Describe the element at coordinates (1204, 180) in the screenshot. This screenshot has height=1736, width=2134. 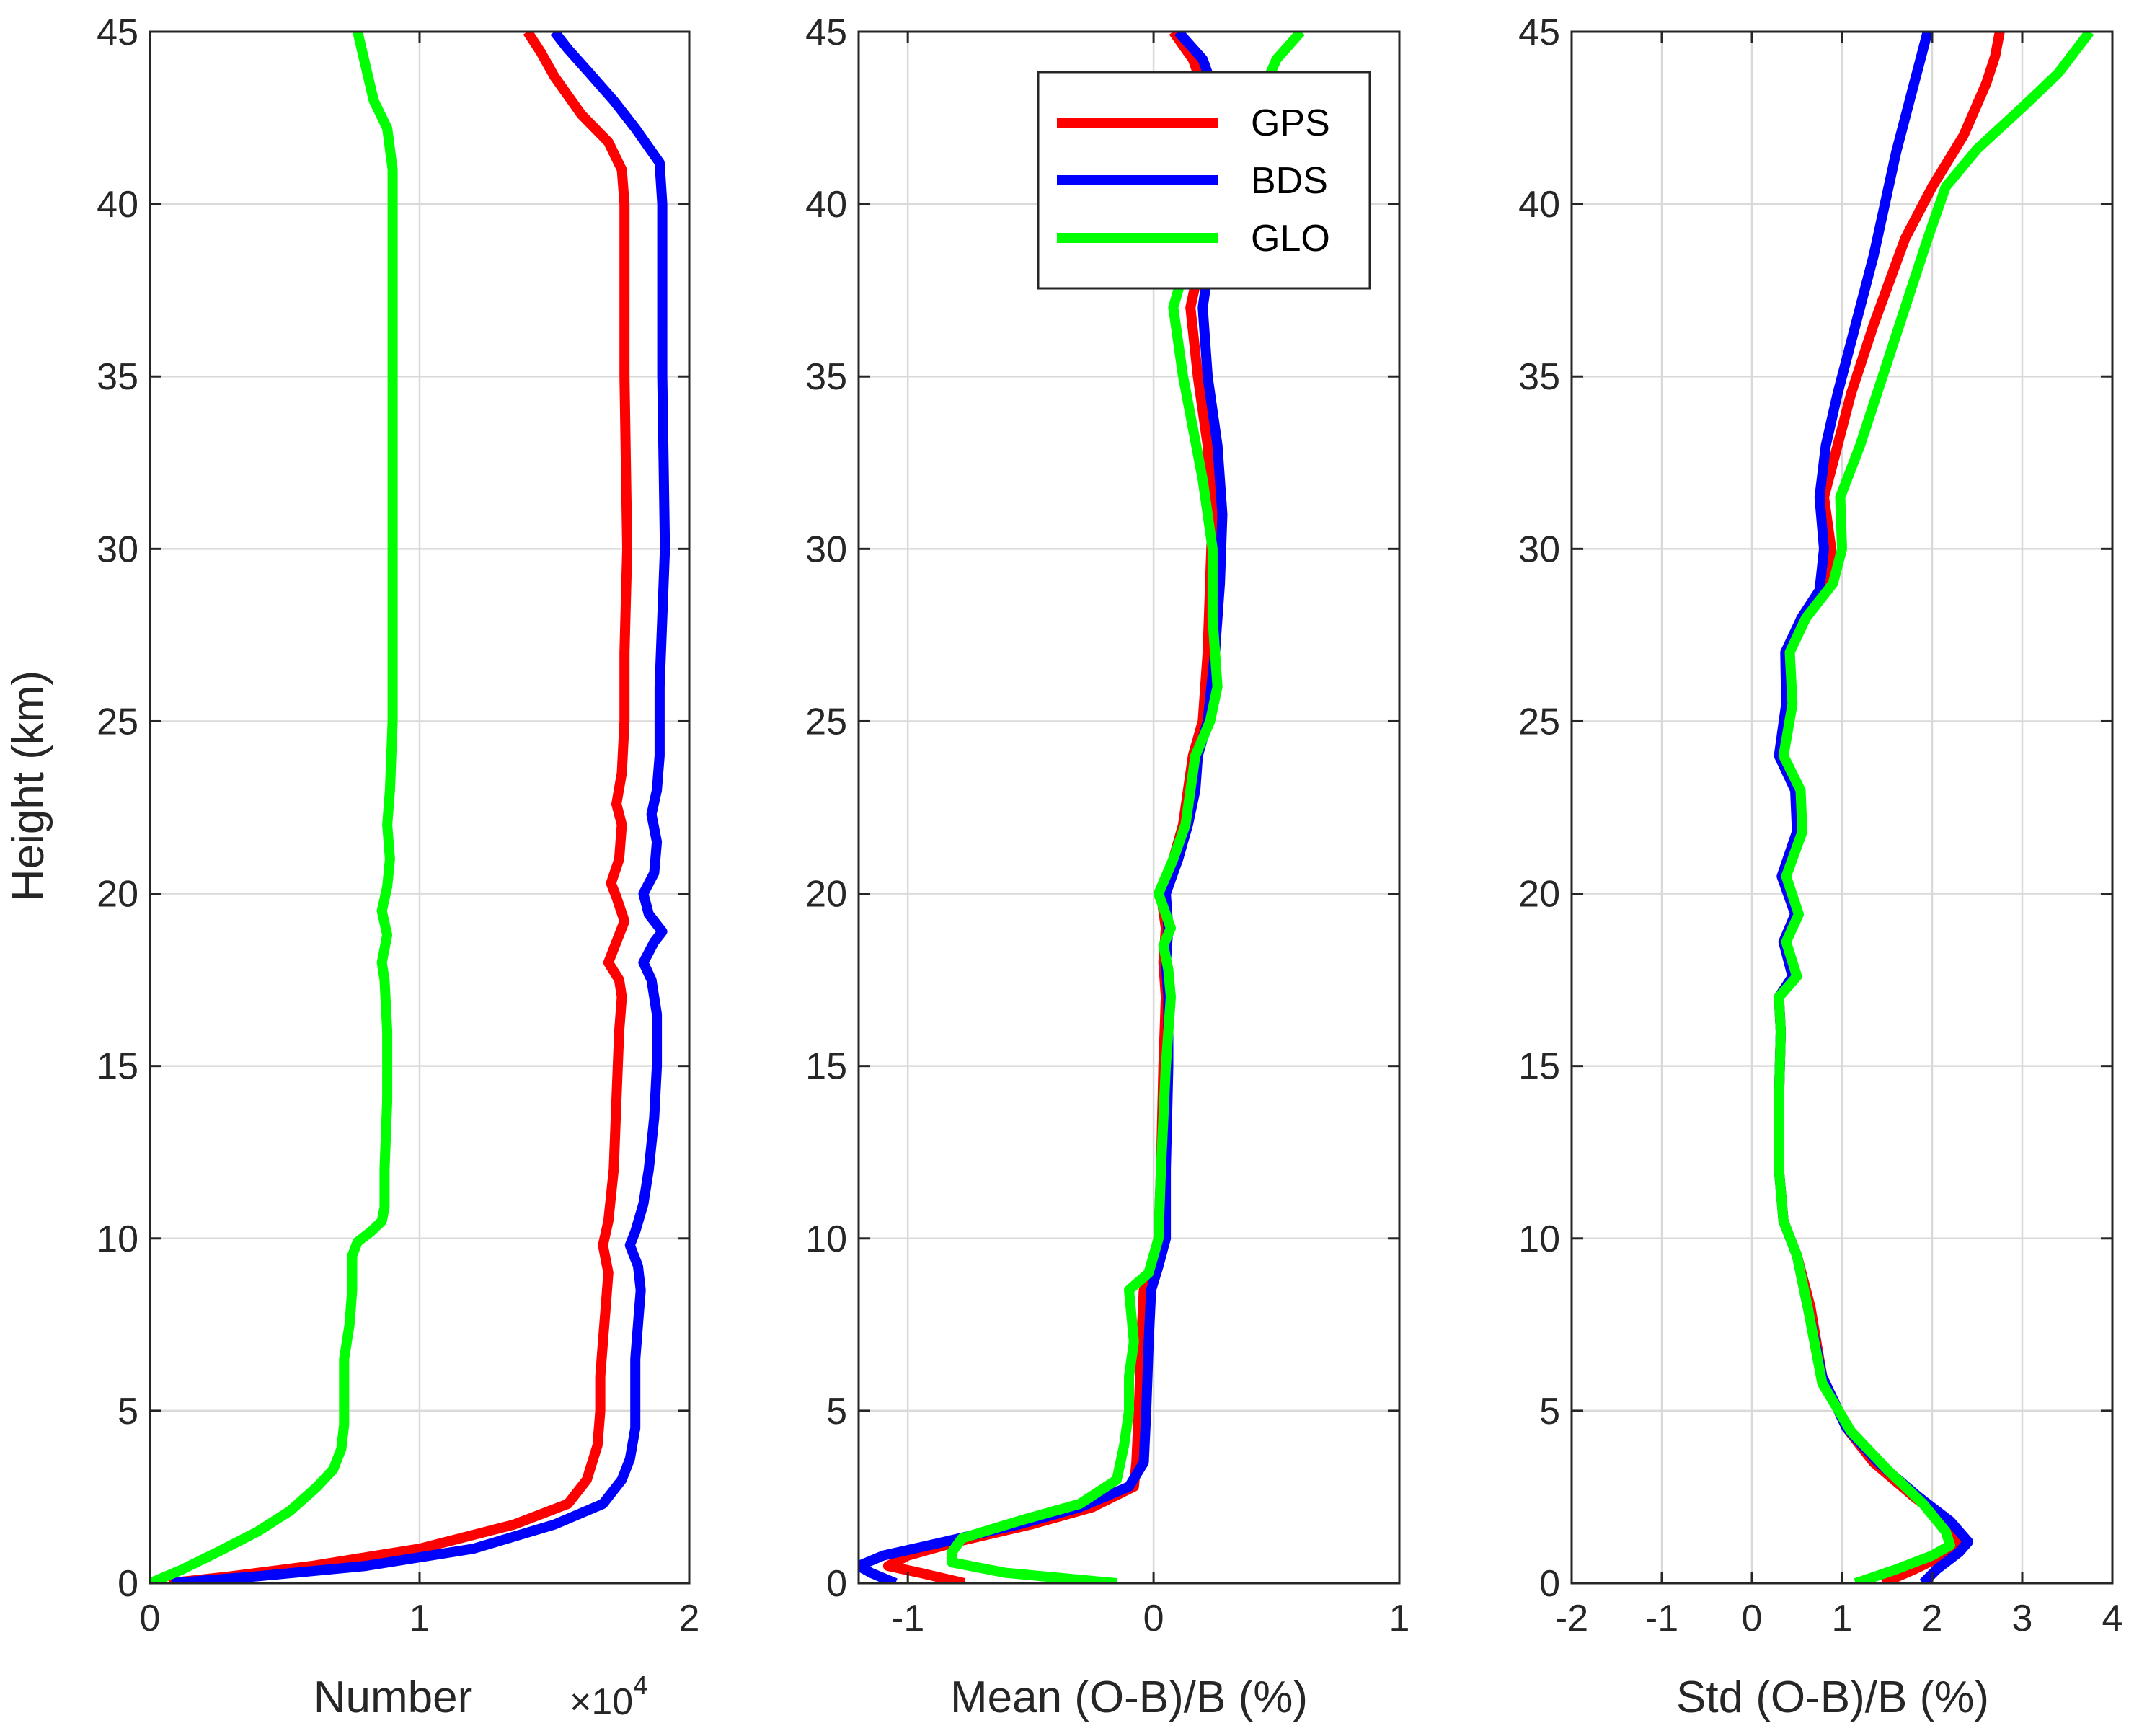
I see `legend: GPS BDS GLO` at that location.